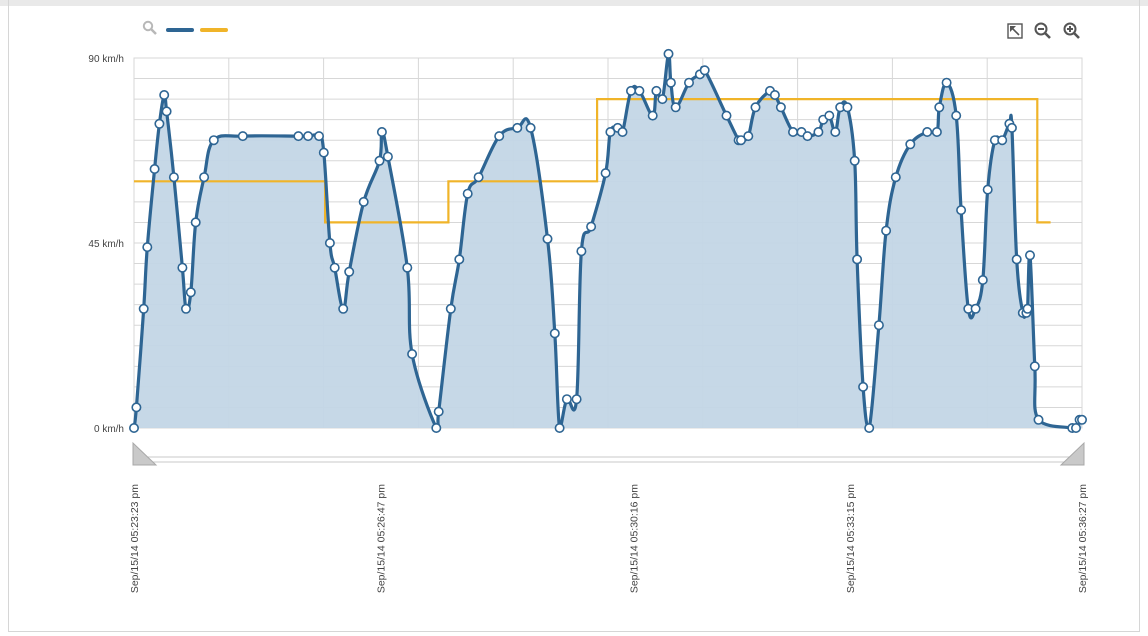 This screenshot has width=1148, height=636. Describe the element at coordinates (608, 459) in the screenshot. I see `range-slider` at that location.